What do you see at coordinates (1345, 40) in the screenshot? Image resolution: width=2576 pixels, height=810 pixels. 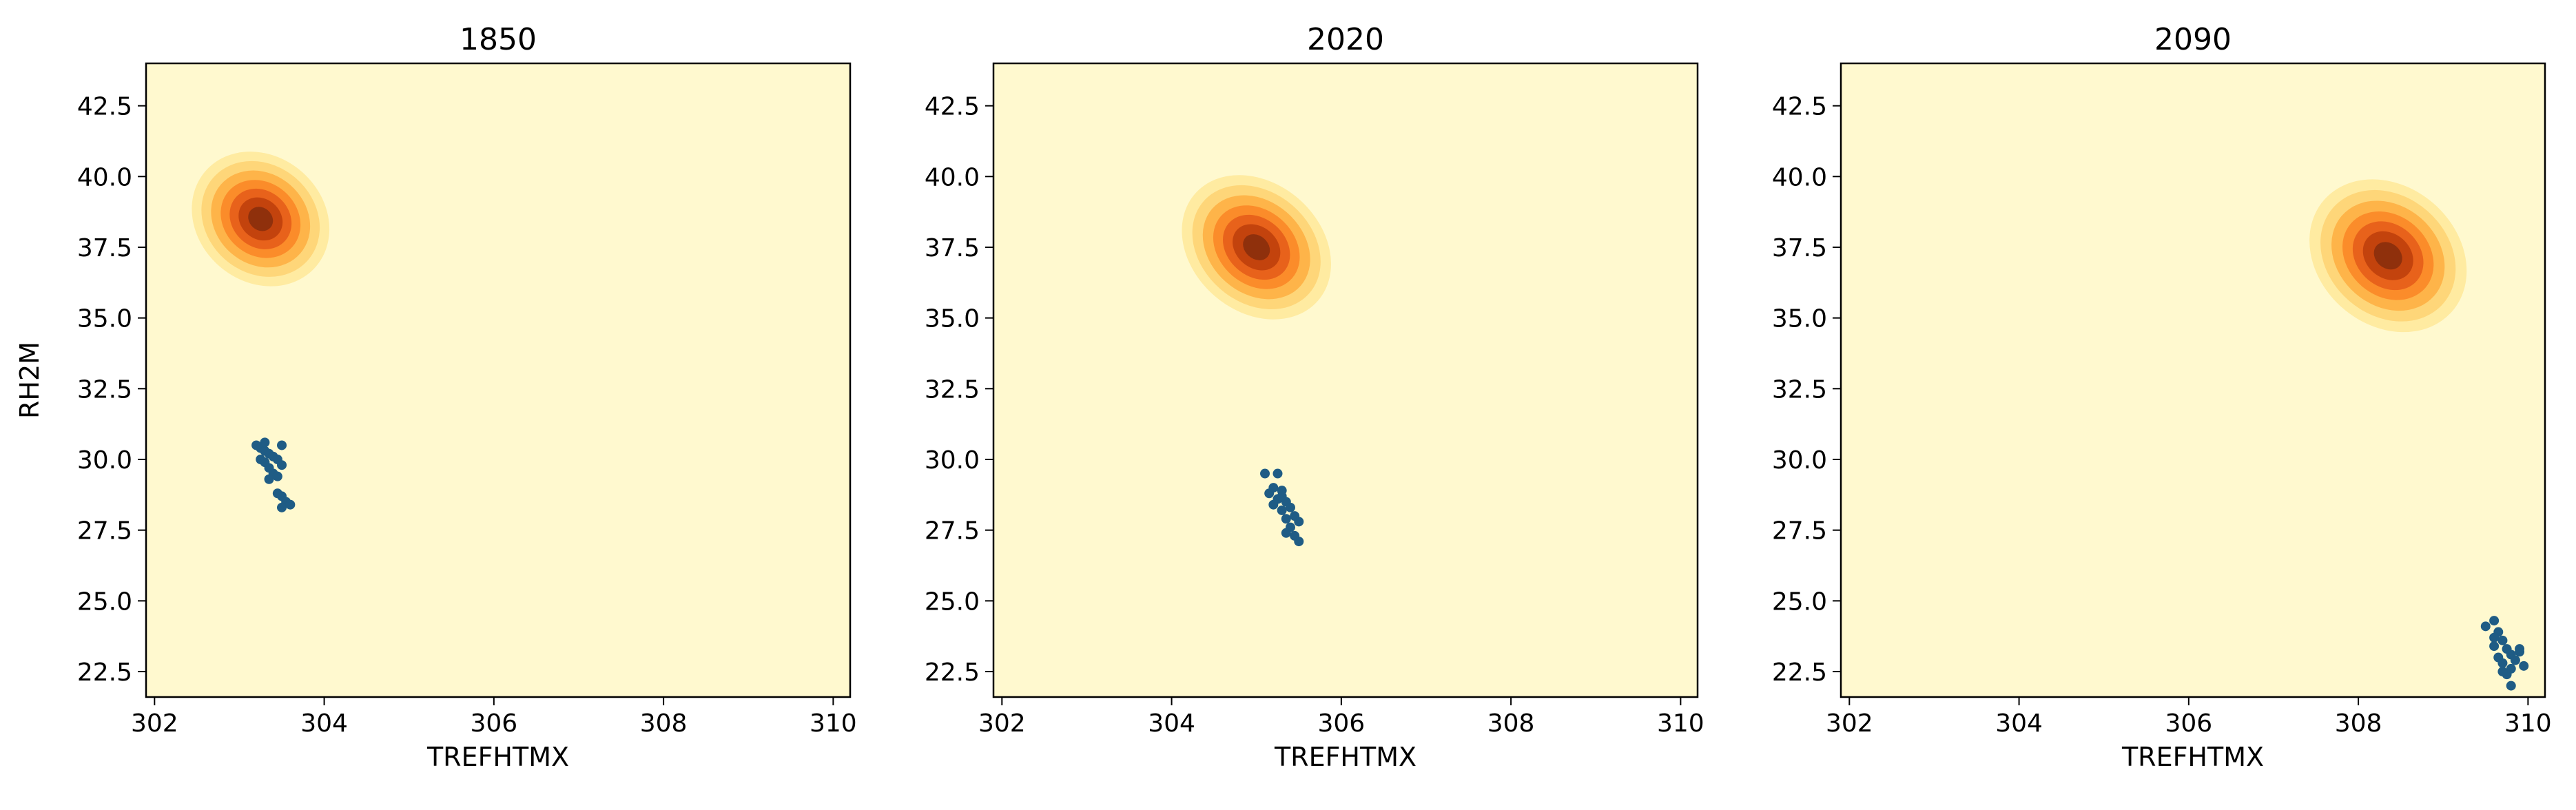 I see `chart-title: 2020` at bounding box center [1345, 40].